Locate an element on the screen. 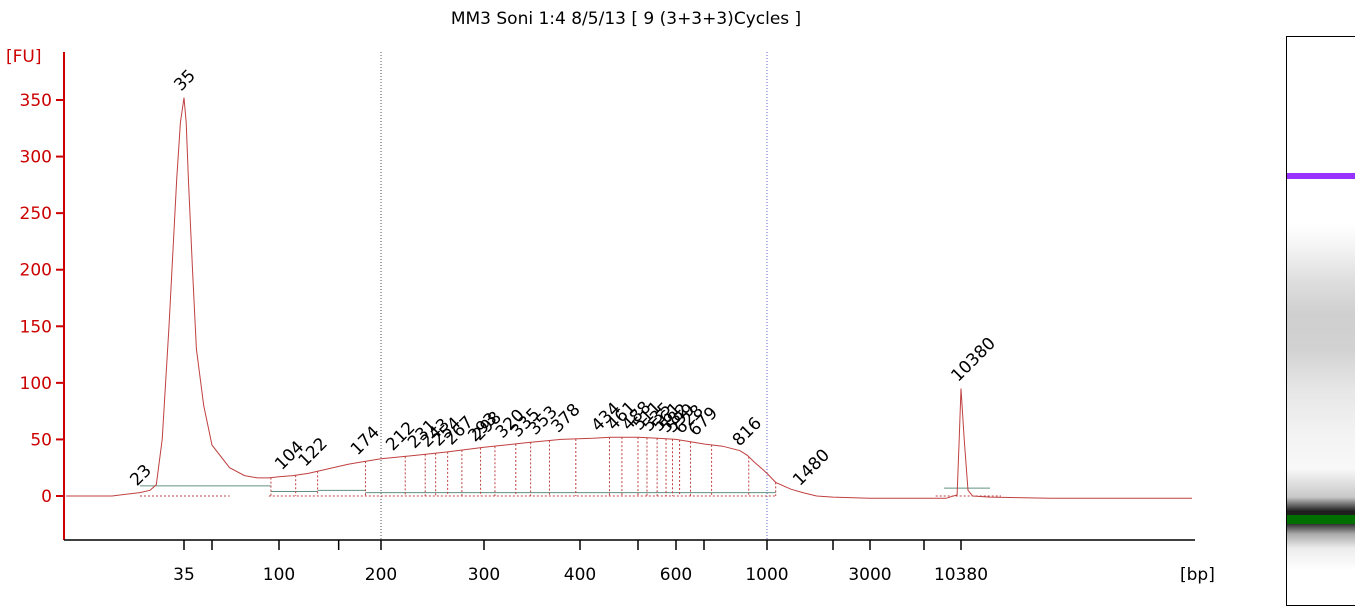  peak-label: 10380 is located at coordinates (973, 360).